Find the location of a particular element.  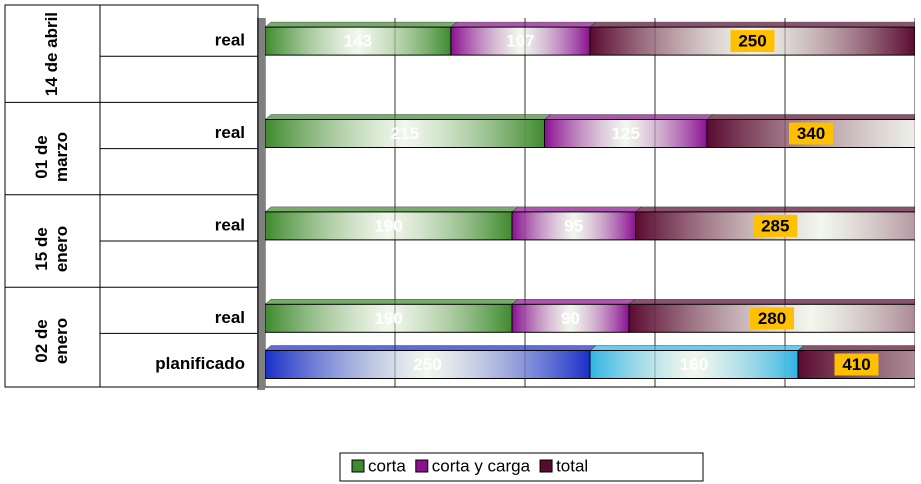

legend-label: corta y carga is located at coordinates (481, 465).